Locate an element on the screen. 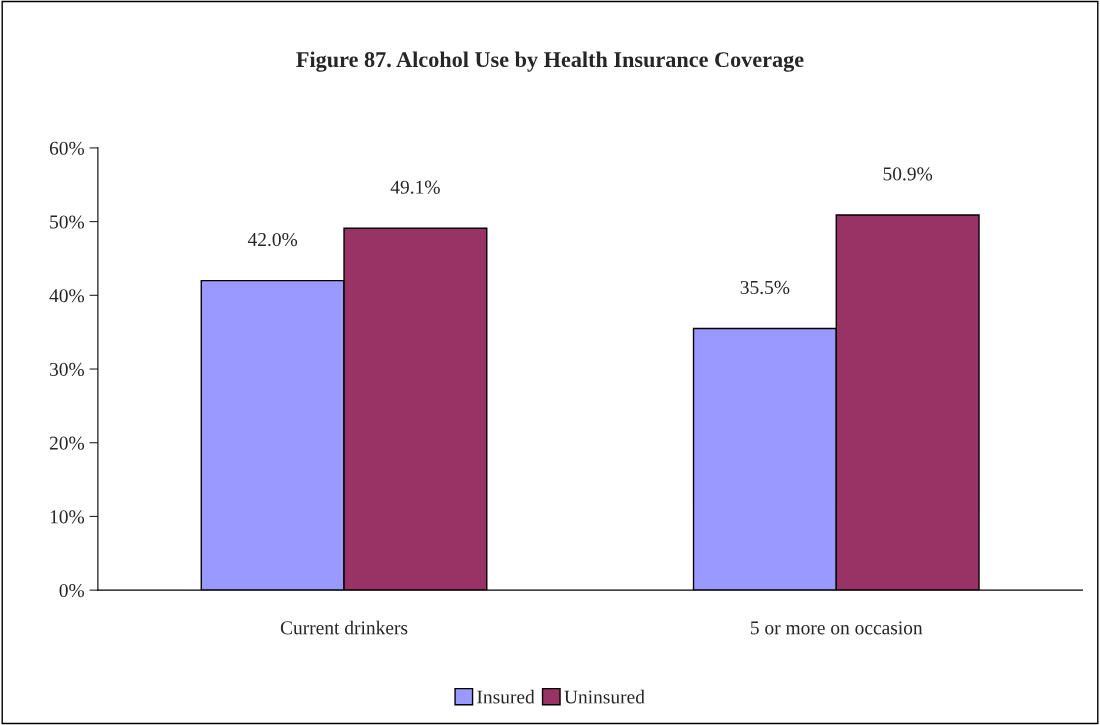 Image resolution: width=1100 pixels, height=725 pixels. y-tick-label: 10% is located at coordinates (67, 517).